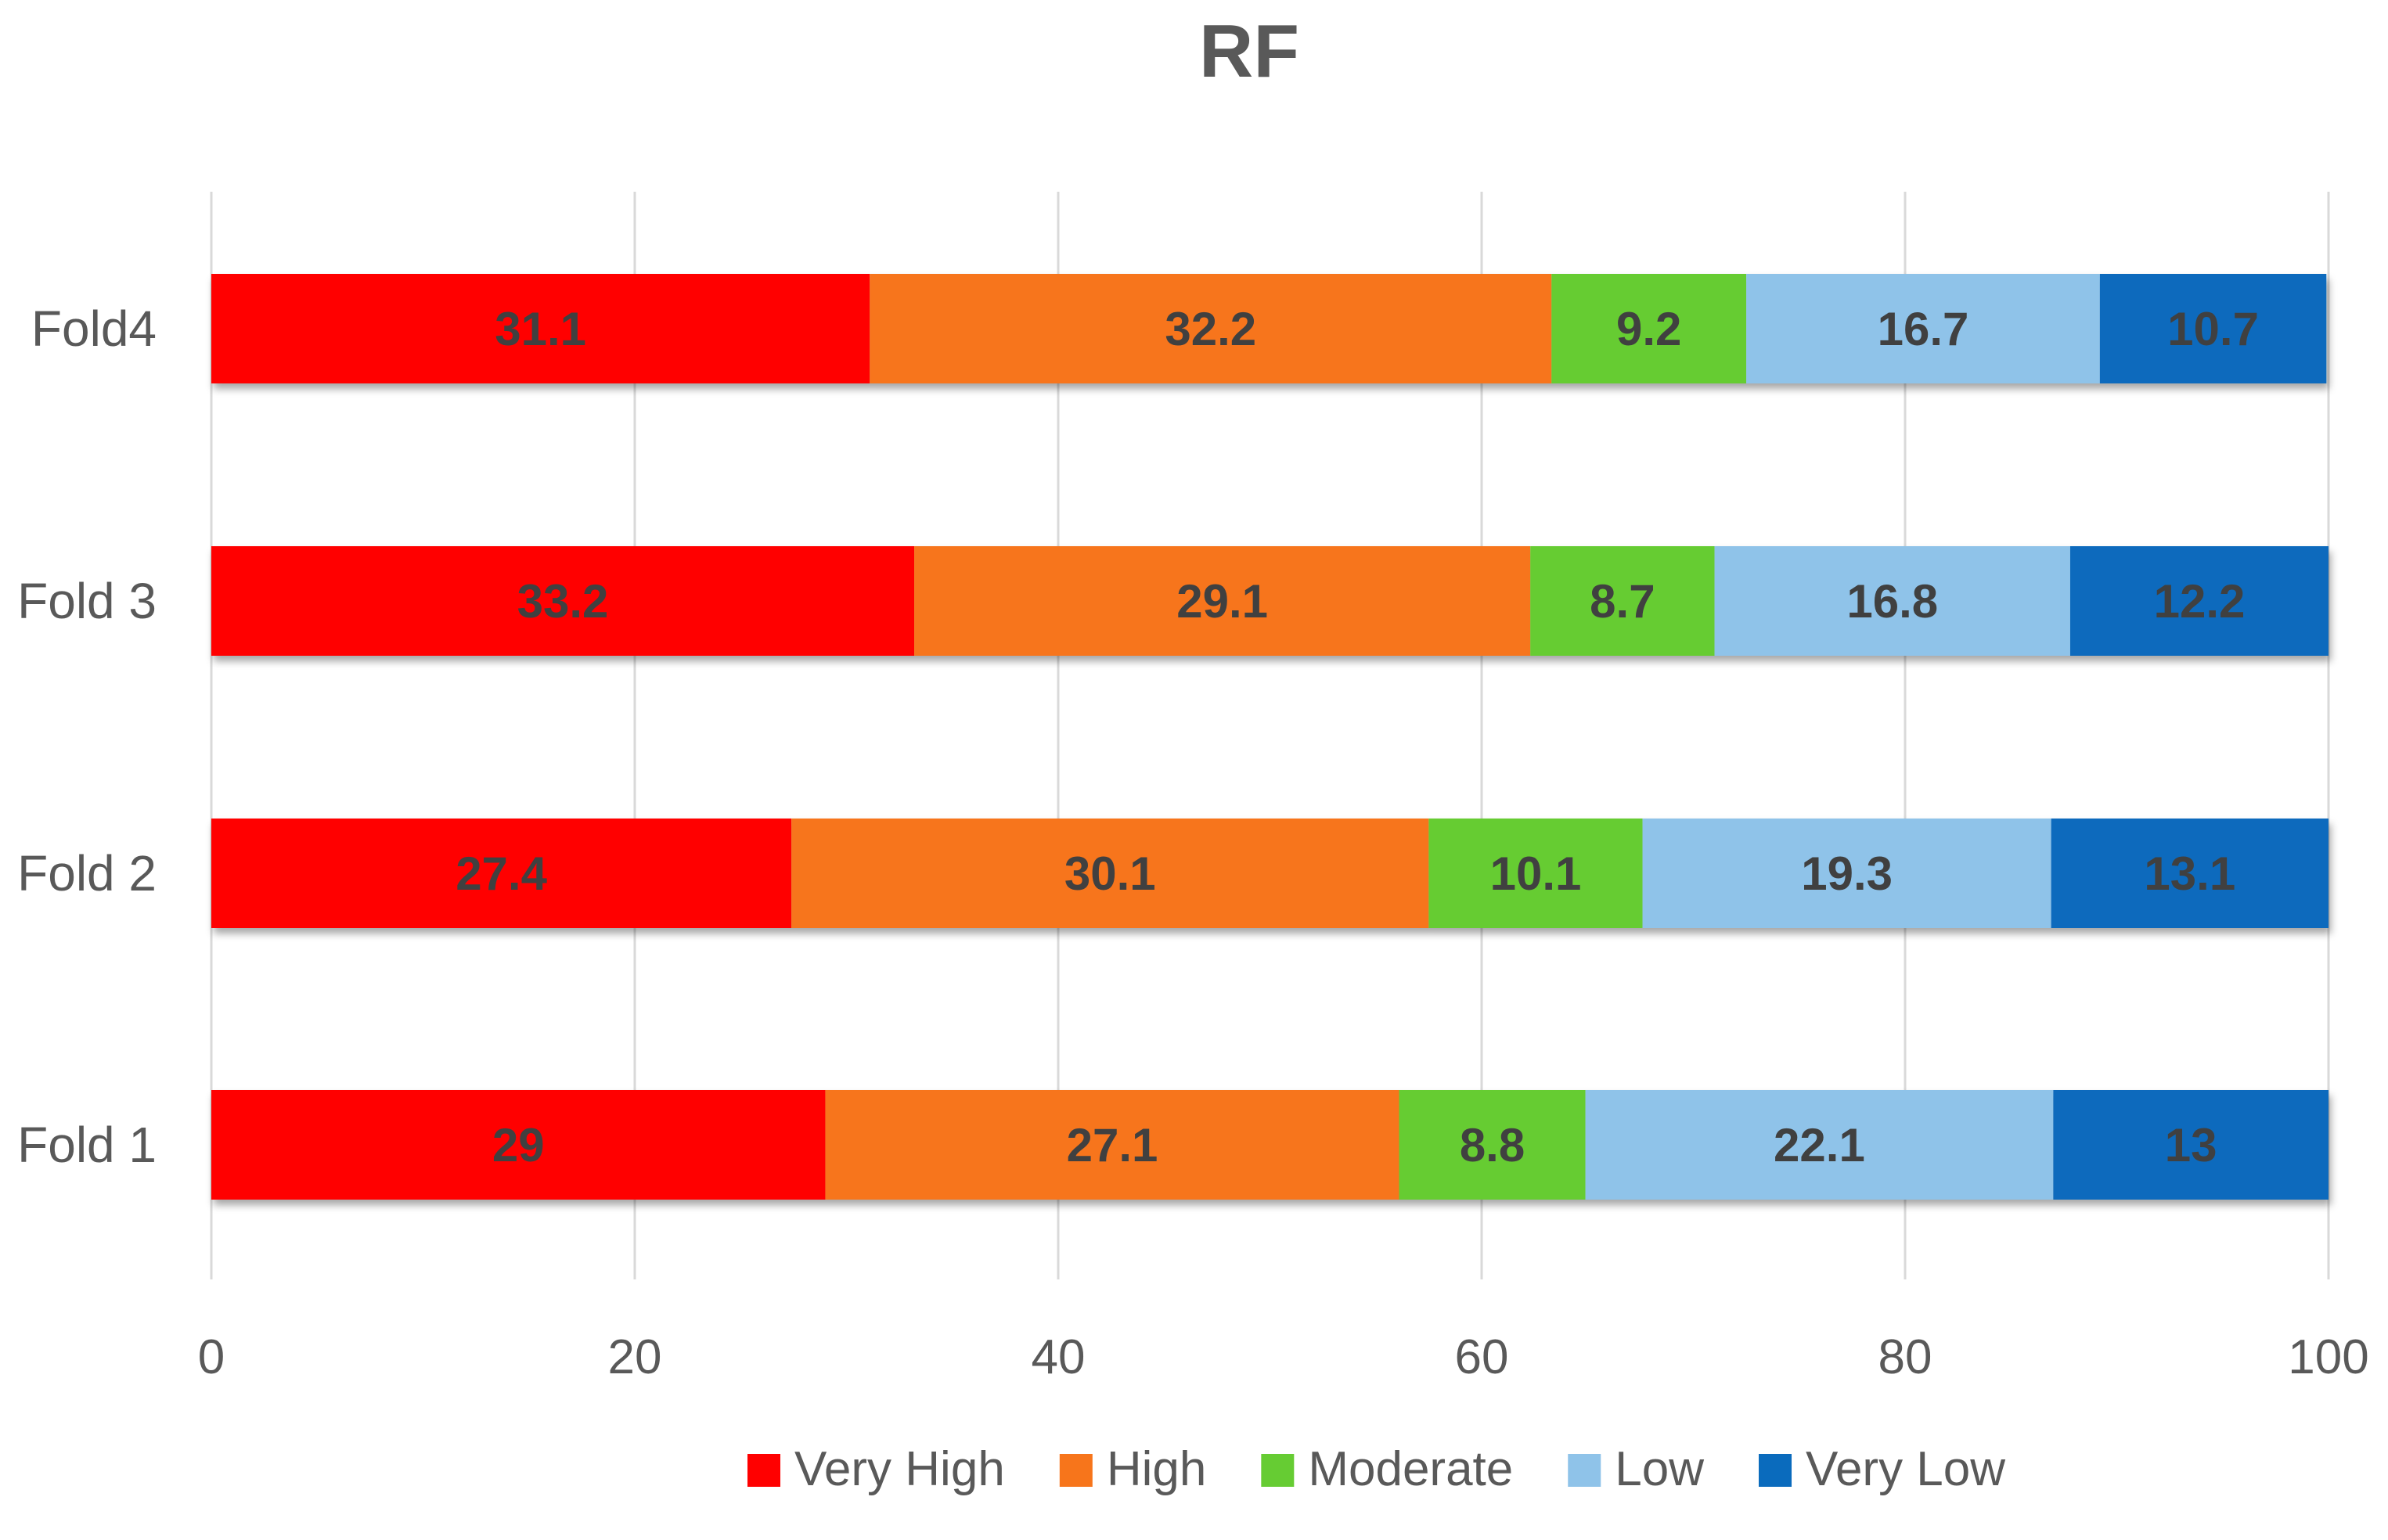  What do you see at coordinates (87, 873) in the screenshot?
I see `category-label: Fold 2` at bounding box center [87, 873].